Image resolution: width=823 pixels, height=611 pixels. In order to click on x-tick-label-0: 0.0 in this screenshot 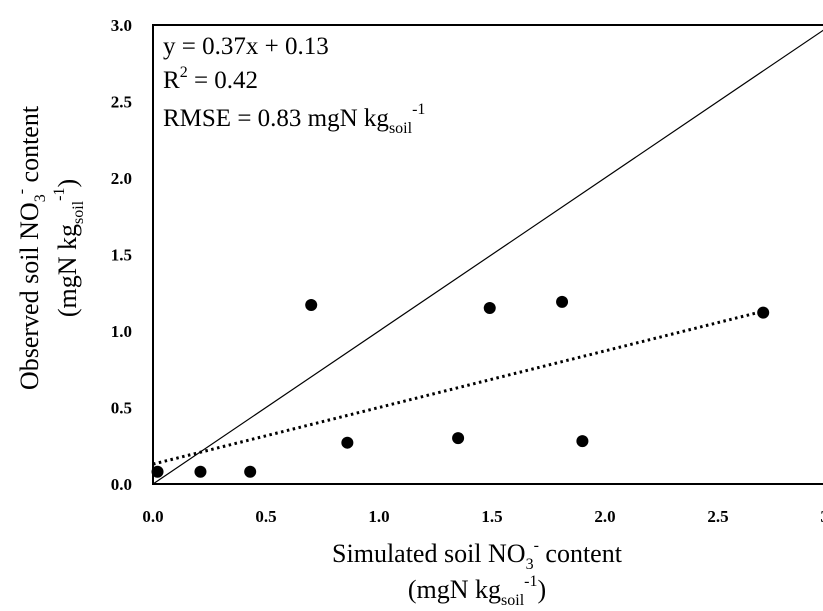, I will do `click(152, 516)`.